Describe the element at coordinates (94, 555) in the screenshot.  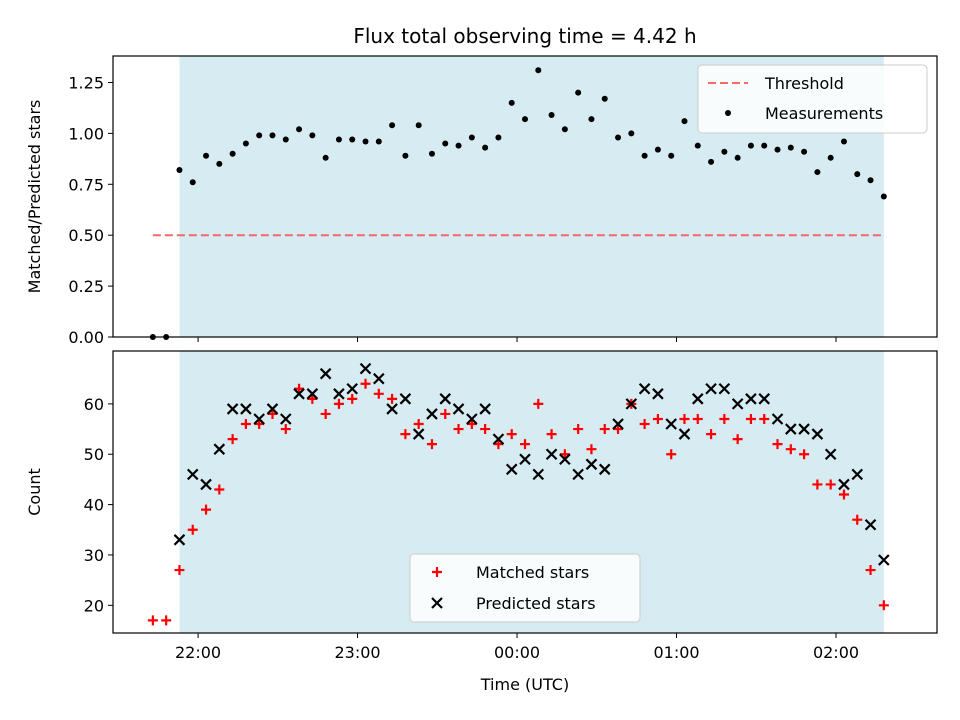
I see `bottom-y-tick-label: 30` at that location.